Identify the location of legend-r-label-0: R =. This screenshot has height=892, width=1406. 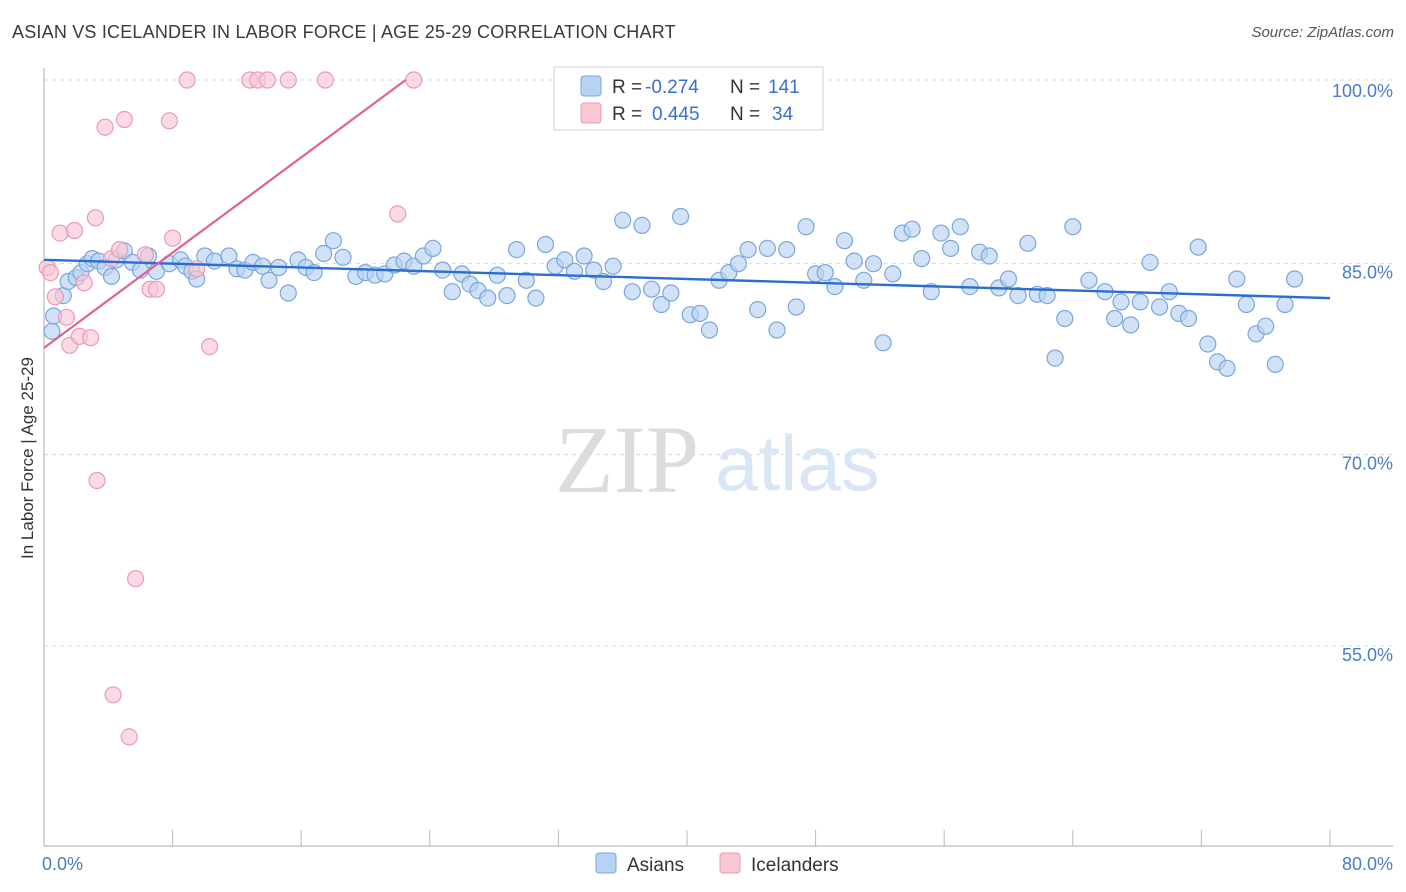
(627, 87).